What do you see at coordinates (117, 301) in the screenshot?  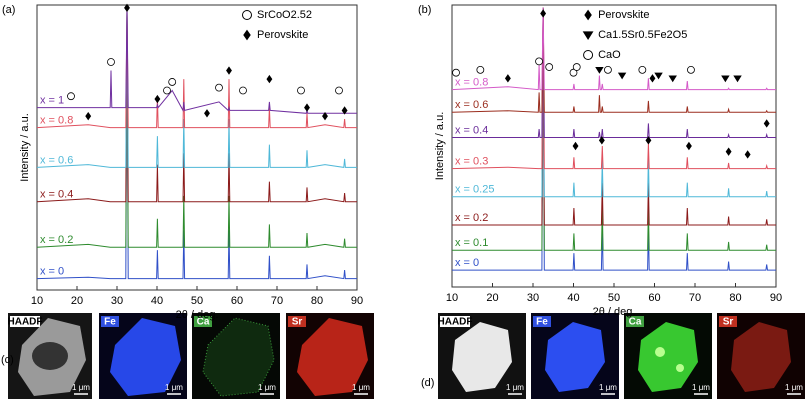 I see `x-tick-label: 30` at bounding box center [117, 301].